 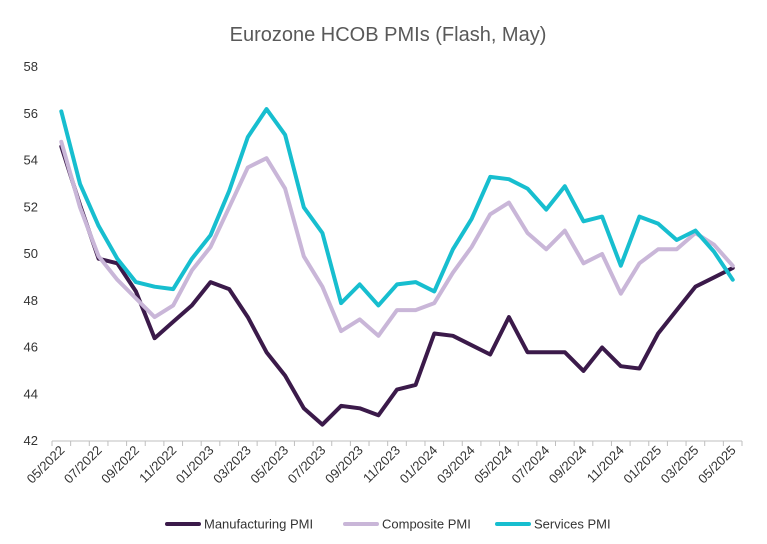 What do you see at coordinates (232, 465) in the screenshot?
I see `x-tick-label: 03/2023` at bounding box center [232, 465].